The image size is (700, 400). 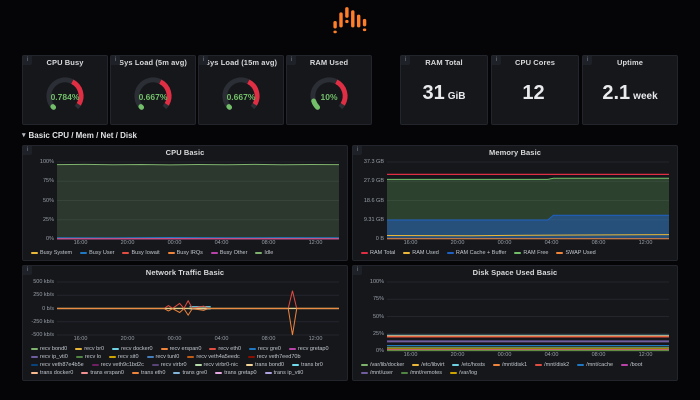 What do you see at coordinates (274, 357) in the screenshot?
I see `legend-item: recv veth7eed70b` at bounding box center [274, 357].